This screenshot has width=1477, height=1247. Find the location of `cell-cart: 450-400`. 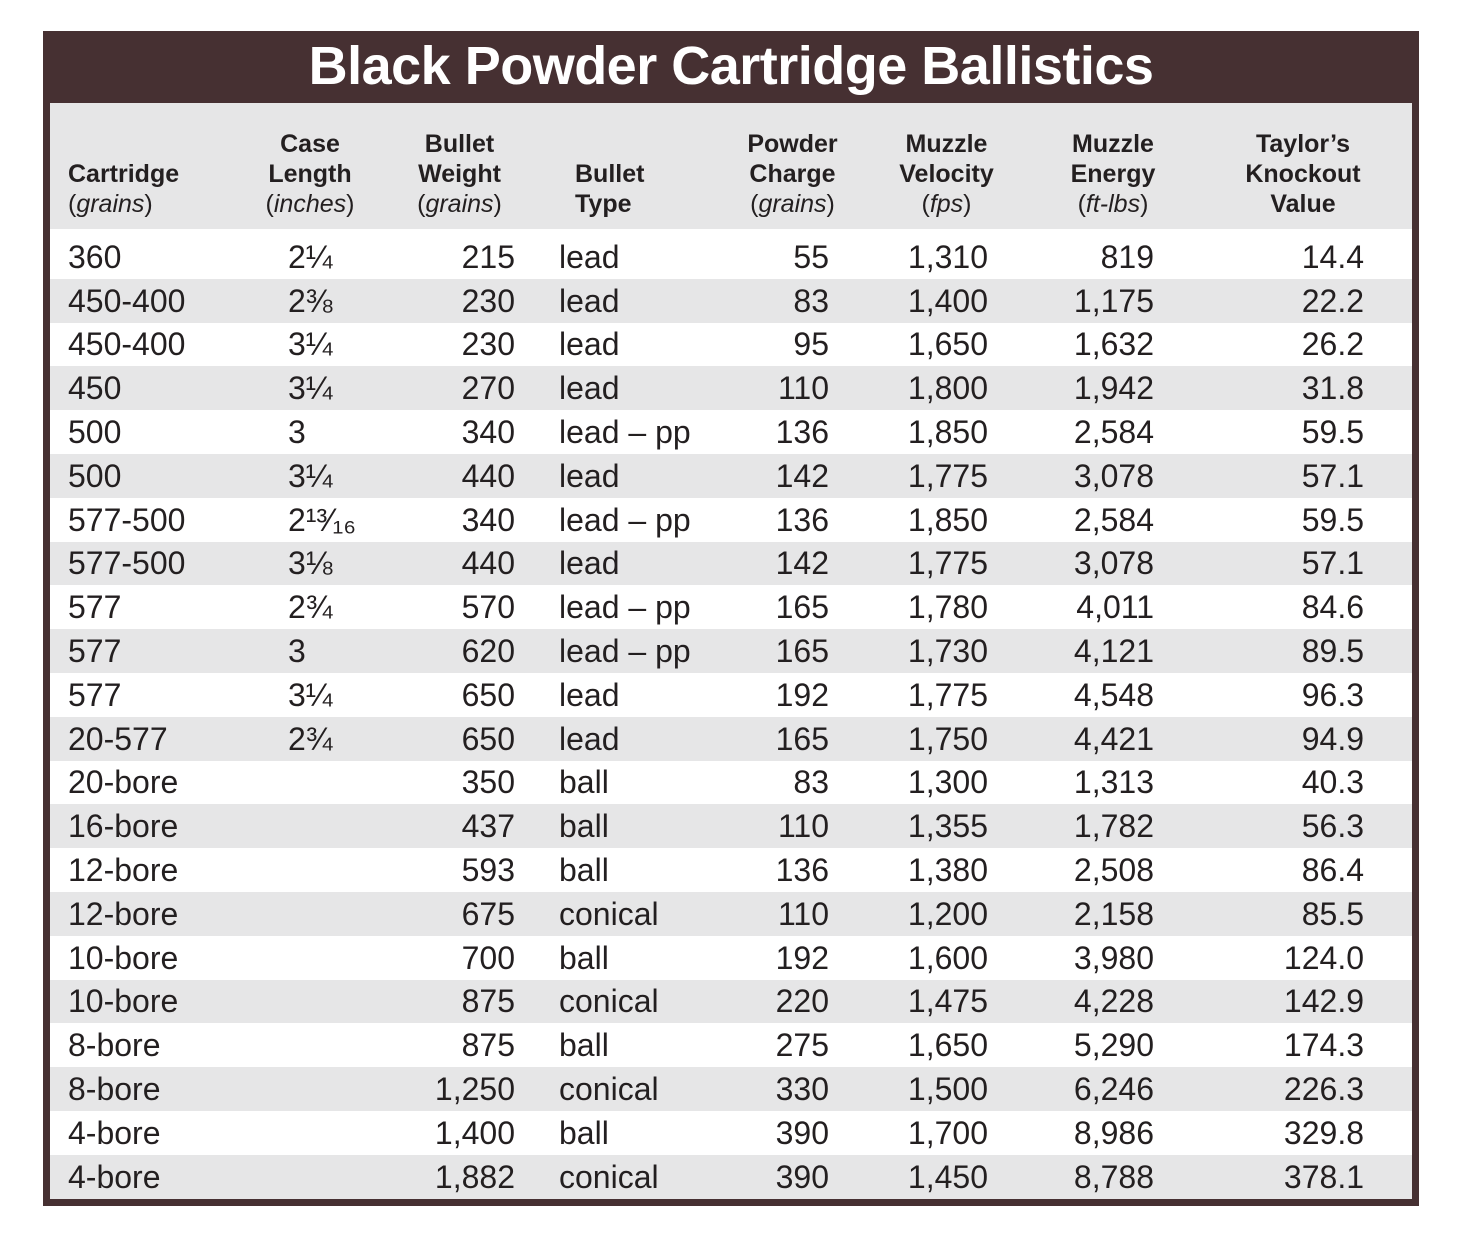

cell-cart: 450-400 is located at coordinates (127, 300).